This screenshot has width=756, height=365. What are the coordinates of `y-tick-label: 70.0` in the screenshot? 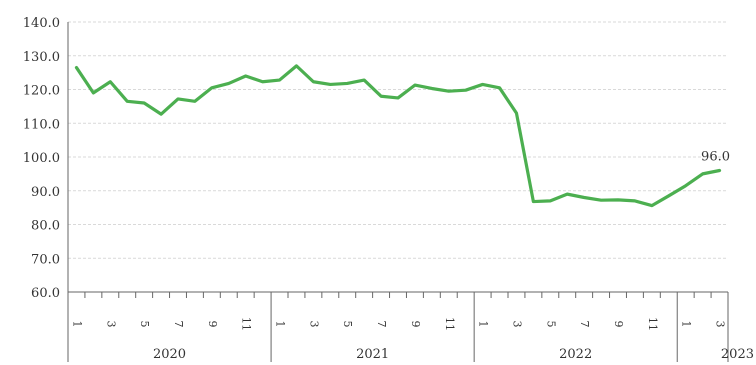 It's located at (45, 259).